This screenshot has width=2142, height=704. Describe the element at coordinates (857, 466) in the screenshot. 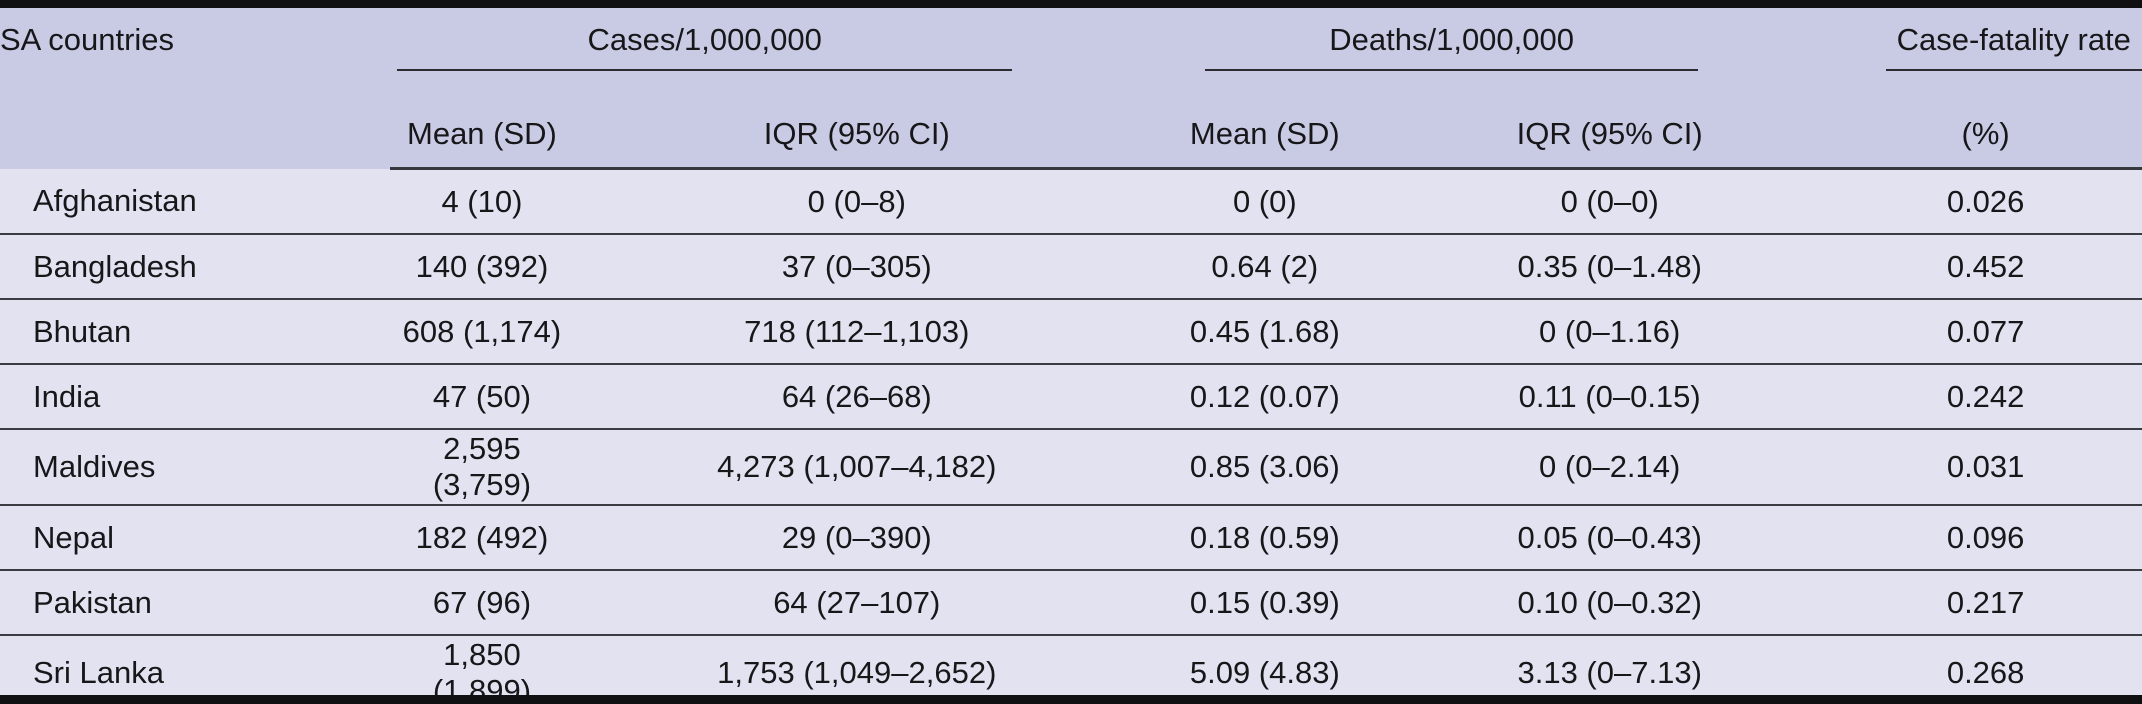

I see `cell-cases-iqr: 4,273 (1,007–4,182)` at that location.